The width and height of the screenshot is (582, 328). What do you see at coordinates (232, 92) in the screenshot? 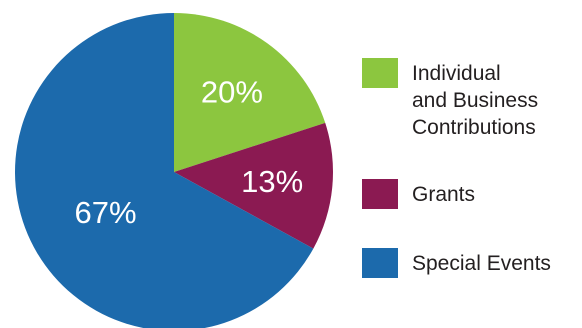
I see `slice-value-label: 20%` at bounding box center [232, 92].